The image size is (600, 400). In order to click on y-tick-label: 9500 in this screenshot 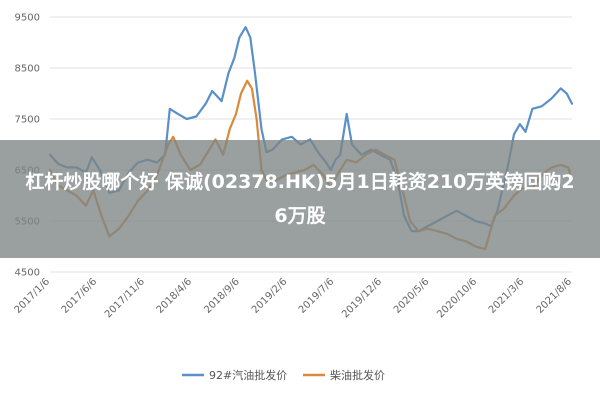, I will do `click(27, 18)`.